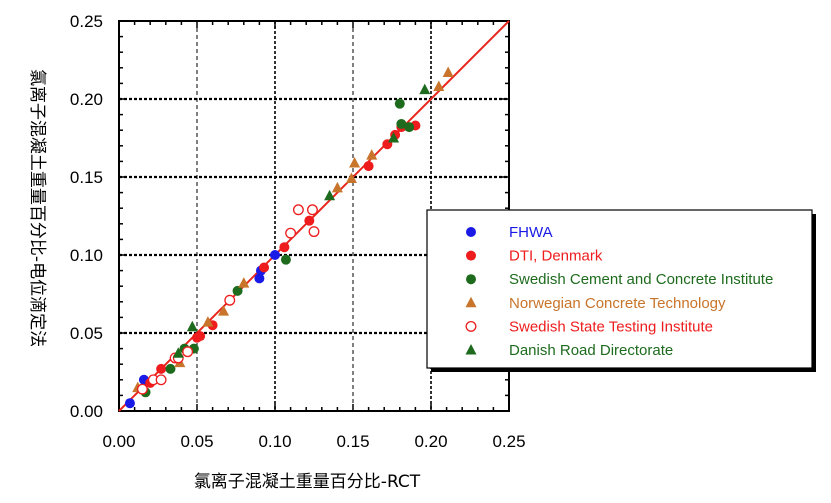 This screenshot has width=831, height=503. What do you see at coordinates (196, 441) in the screenshot?
I see `x-tick-label: 0.05` at bounding box center [196, 441].